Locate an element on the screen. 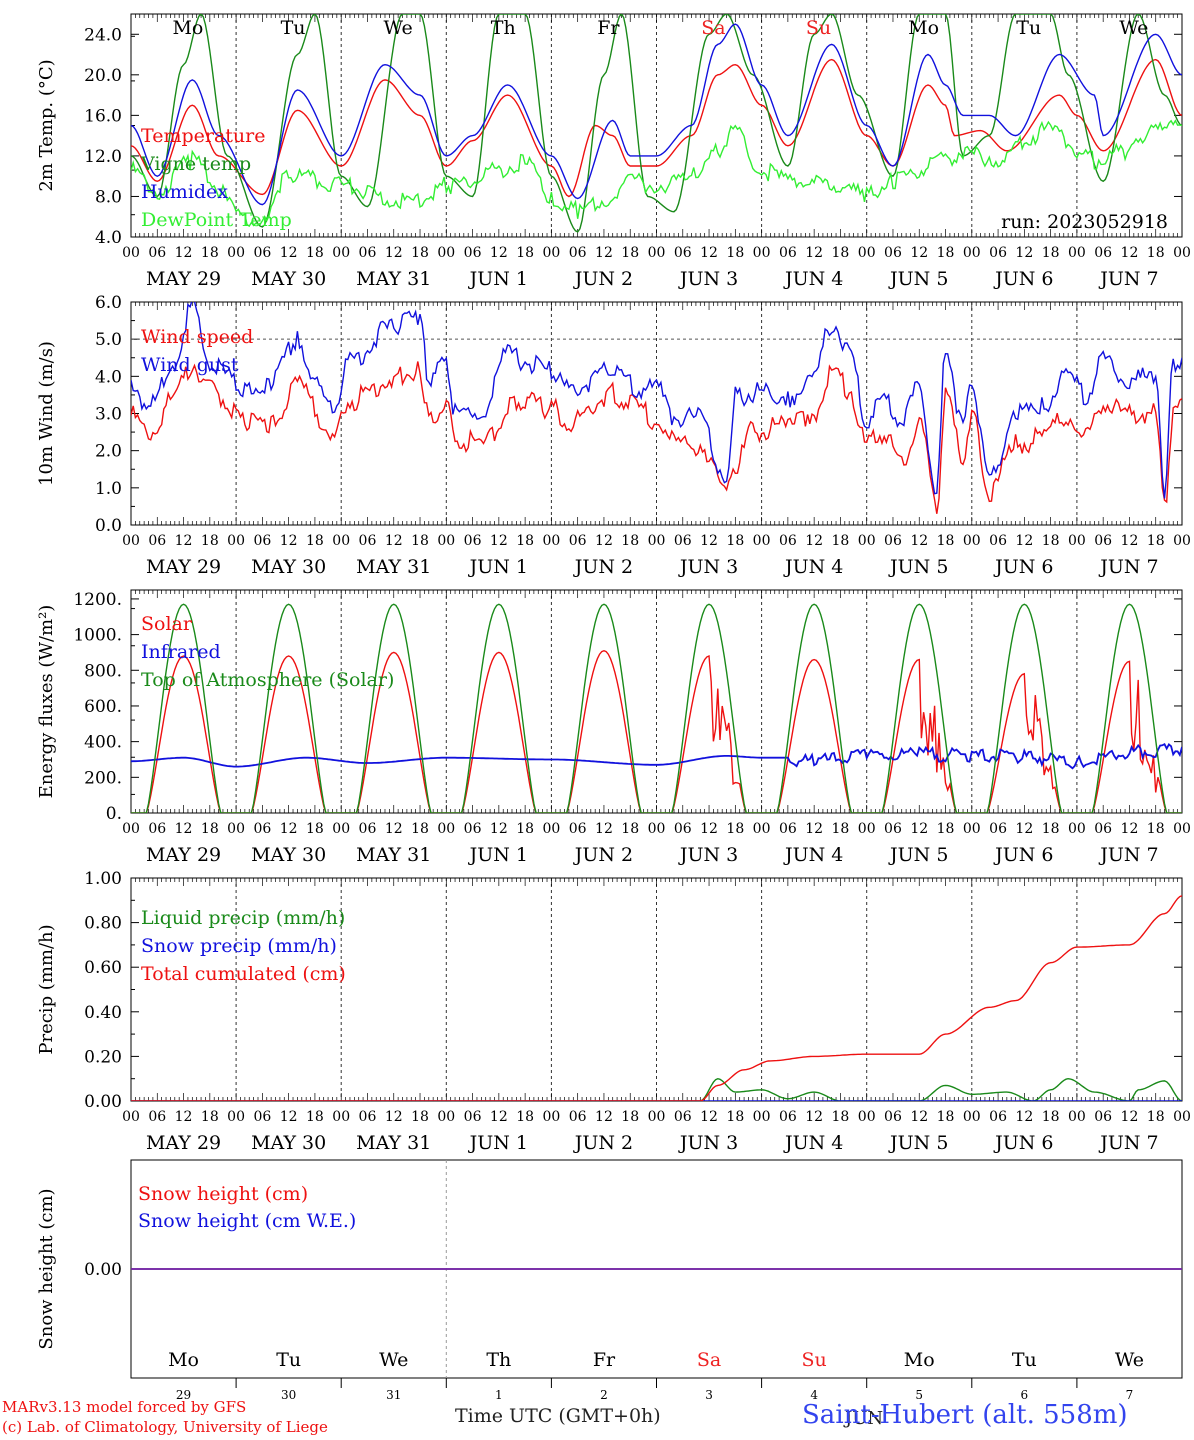  date-label: MAY 31 is located at coordinates (393, 279).